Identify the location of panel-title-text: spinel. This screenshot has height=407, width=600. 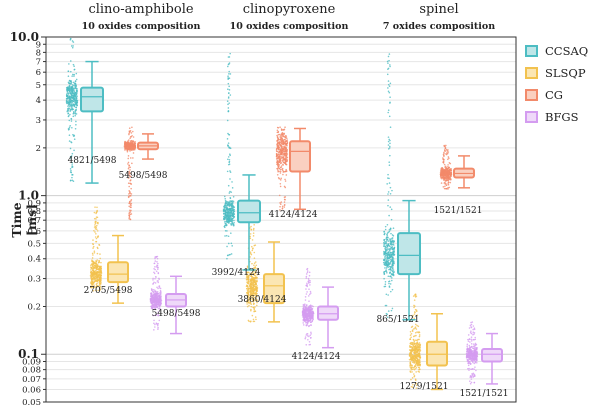
(439, 9).